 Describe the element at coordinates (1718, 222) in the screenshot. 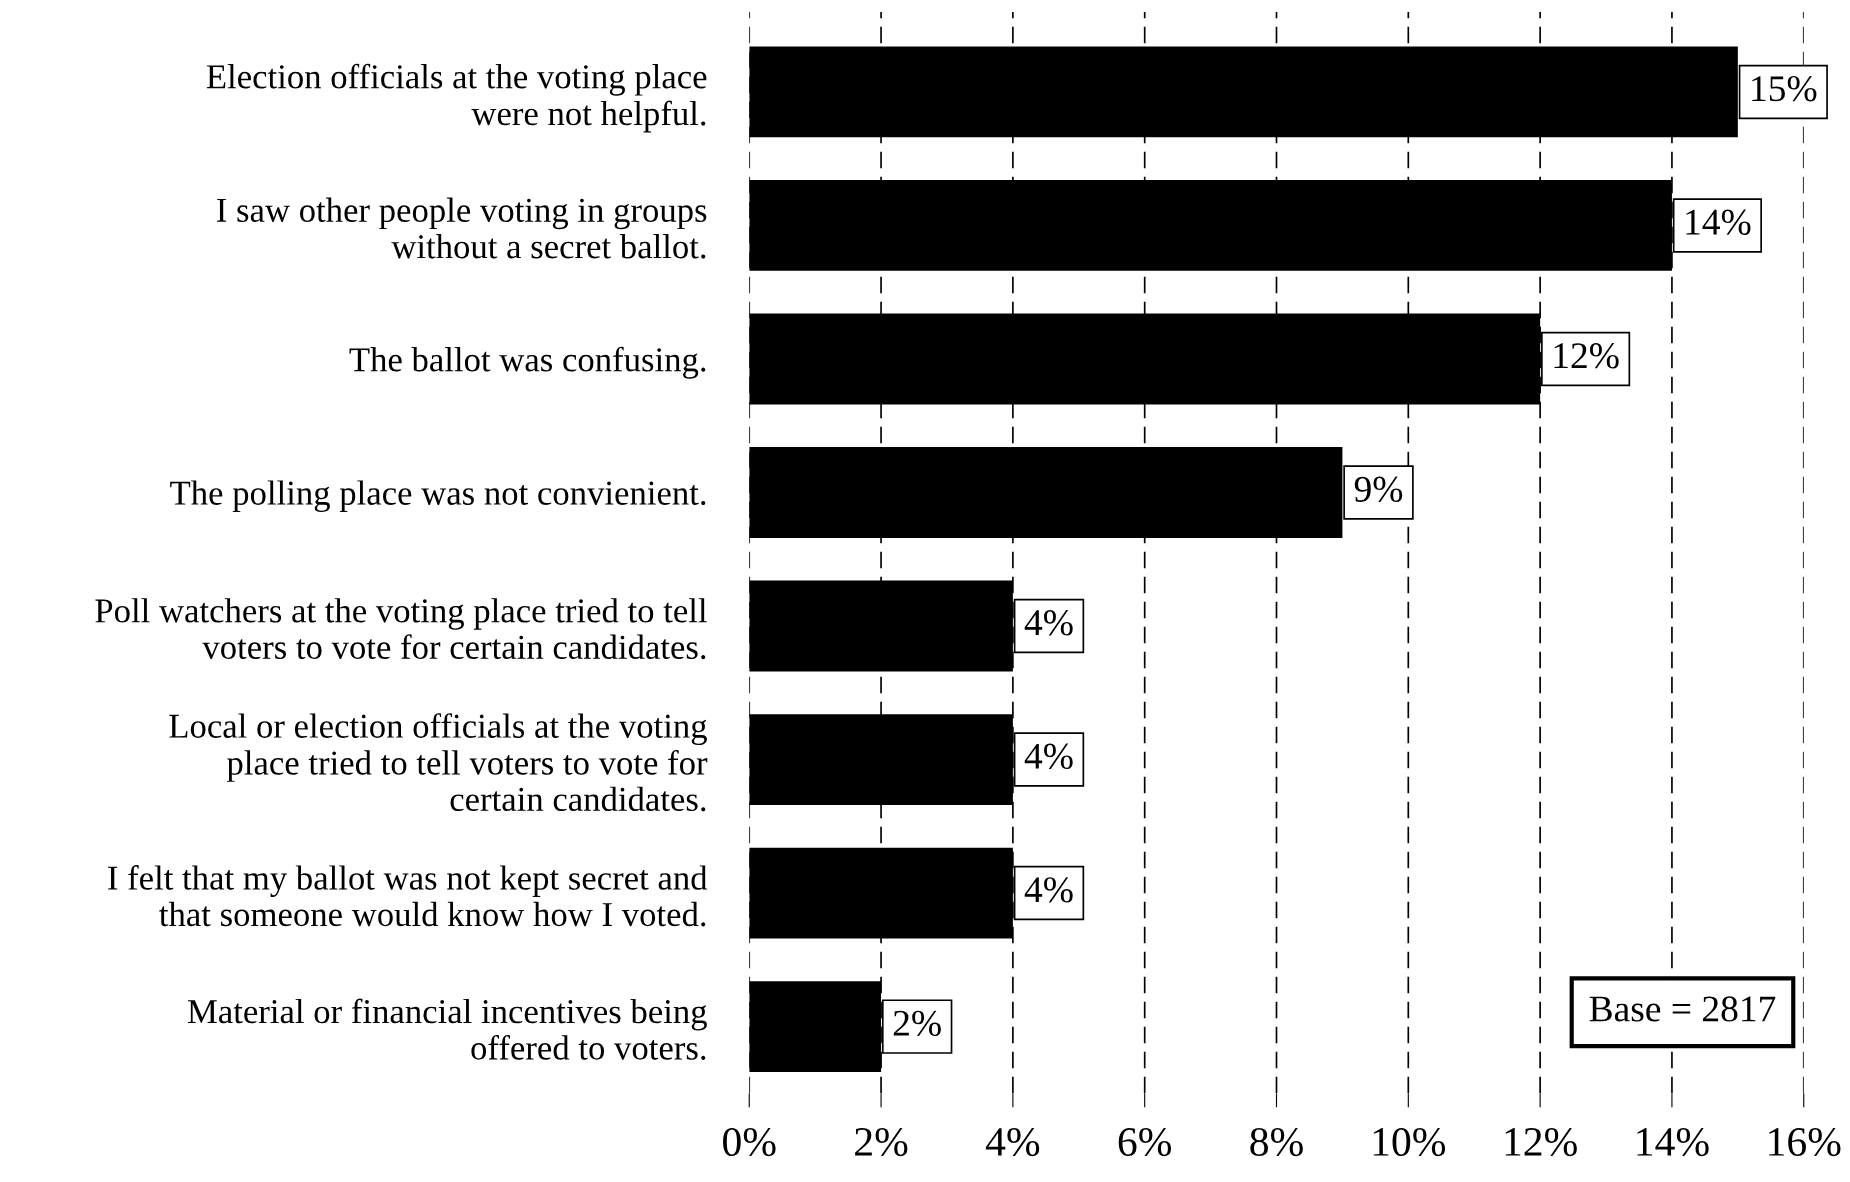

I see `data-label: 14%` at that location.